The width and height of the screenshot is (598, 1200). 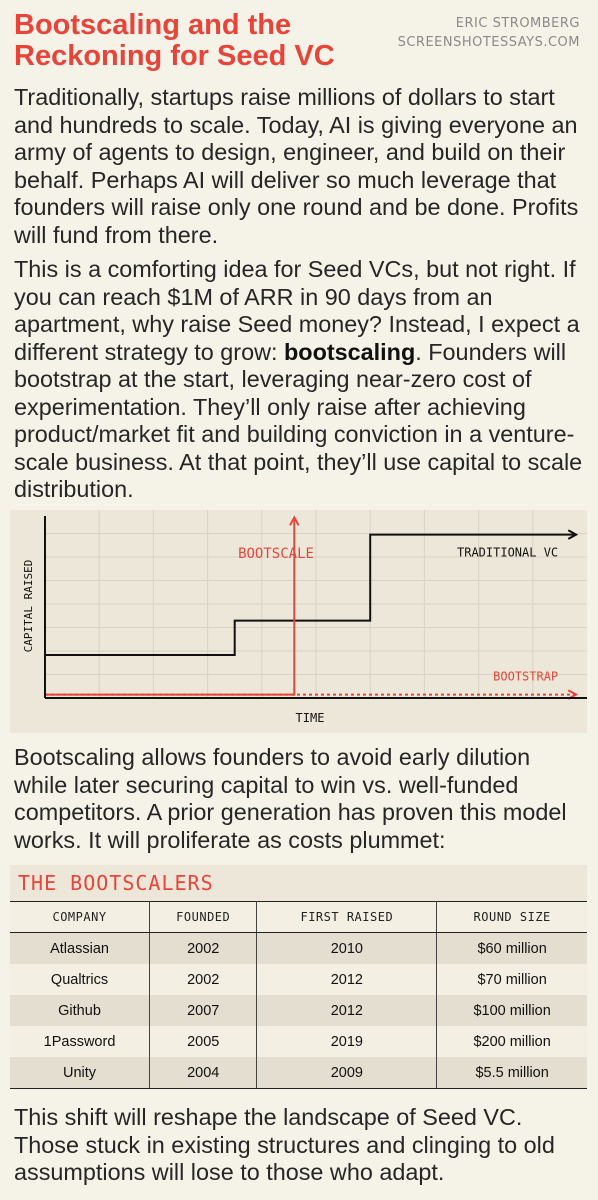 What do you see at coordinates (80, 1041) in the screenshot?
I see `cell-company: 1Password` at bounding box center [80, 1041].